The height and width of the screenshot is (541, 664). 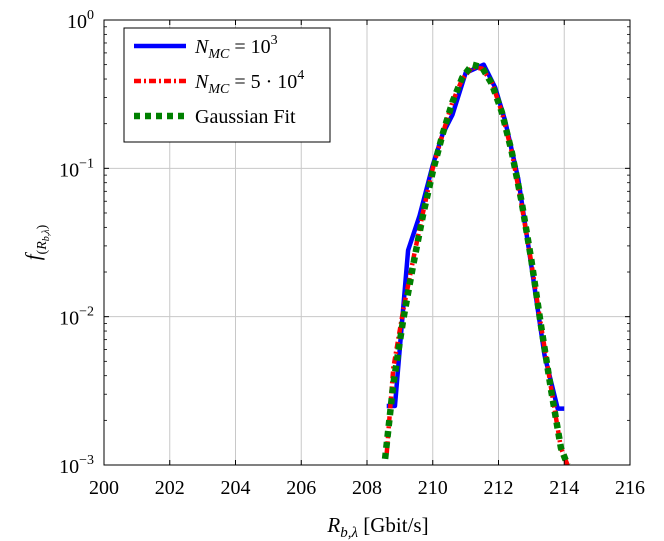 What do you see at coordinates (245, 117) in the screenshot?
I see `legend-label-2: Gaussian Fit` at bounding box center [245, 117].